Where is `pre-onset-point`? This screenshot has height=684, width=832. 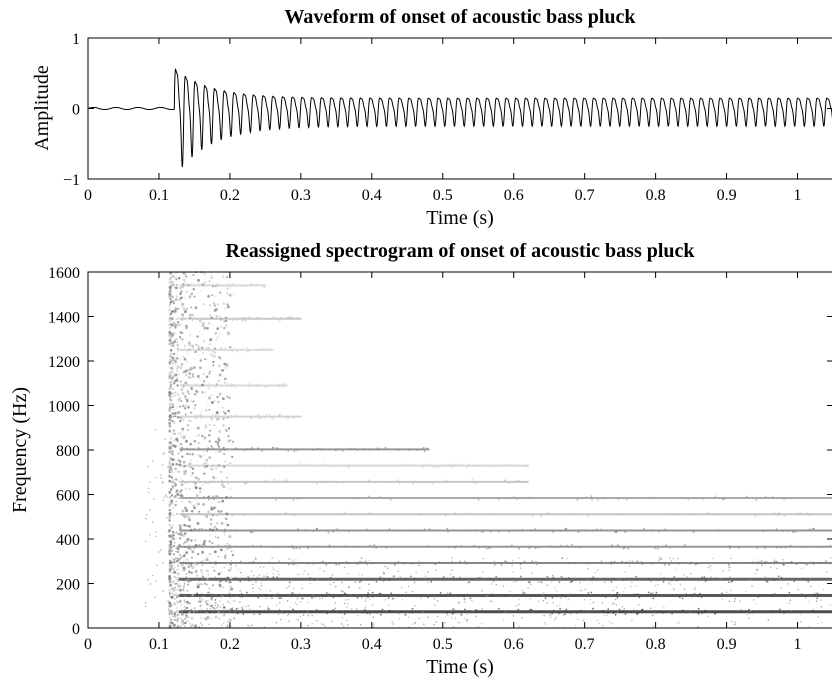 pre-onset-point is located at coordinates (146, 515).